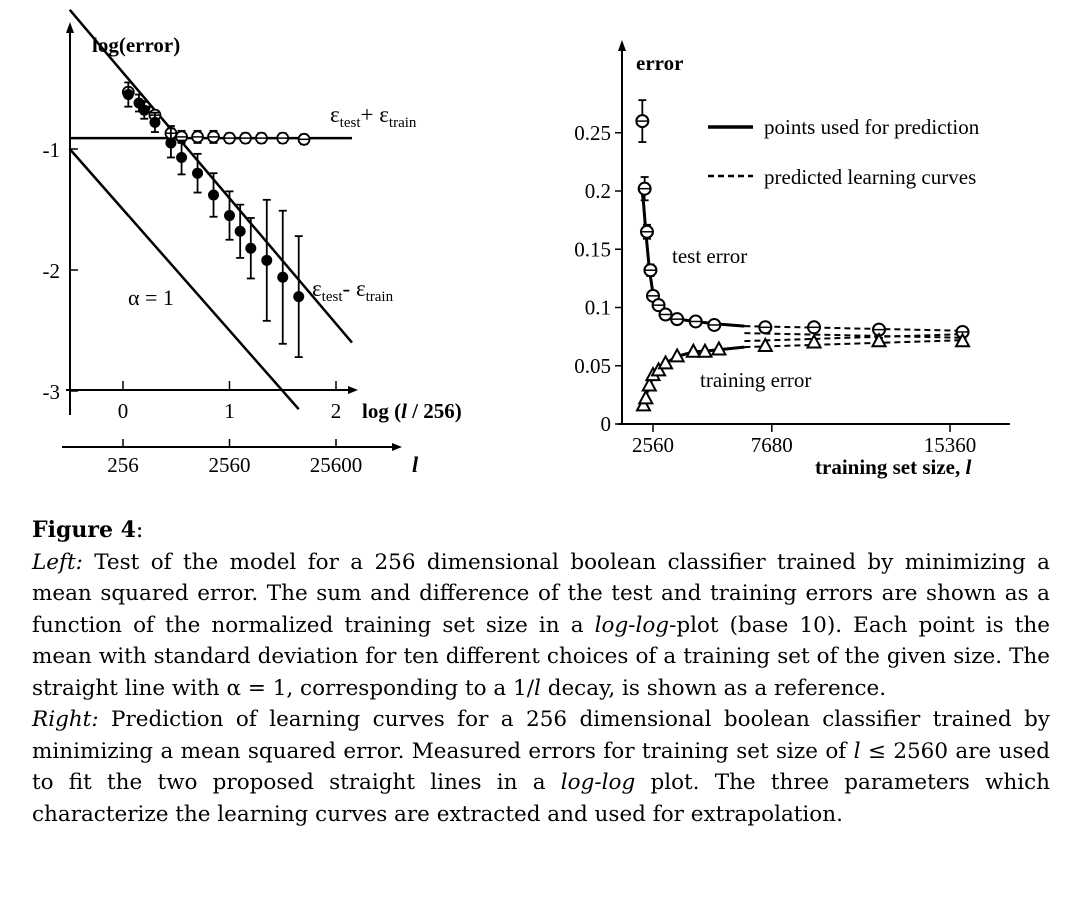 The width and height of the screenshot is (1080, 899). What do you see at coordinates (950, 445) in the screenshot?
I see `right-x-tick-label: 15360` at bounding box center [950, 445].